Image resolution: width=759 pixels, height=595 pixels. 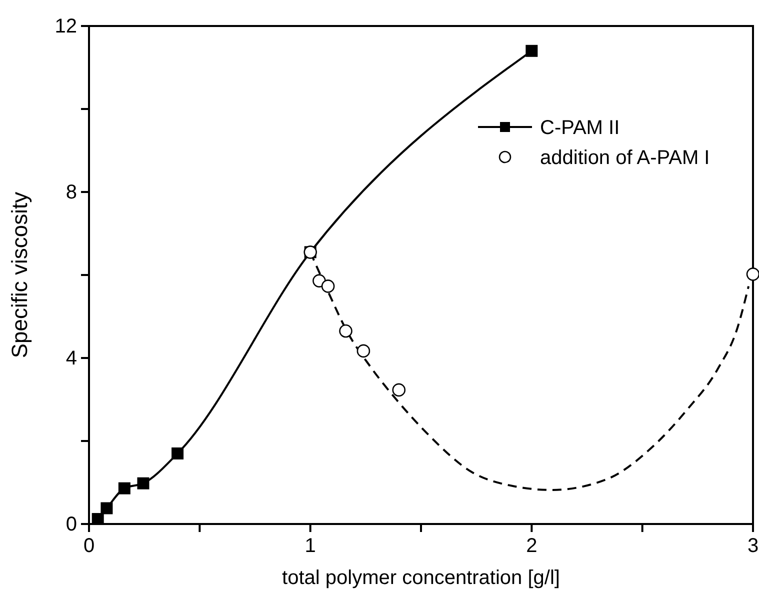 What do you see at coordinates (65, 26) in the screenshot?
I see `y-tick-label: 12` at bounding box center [65, 26].